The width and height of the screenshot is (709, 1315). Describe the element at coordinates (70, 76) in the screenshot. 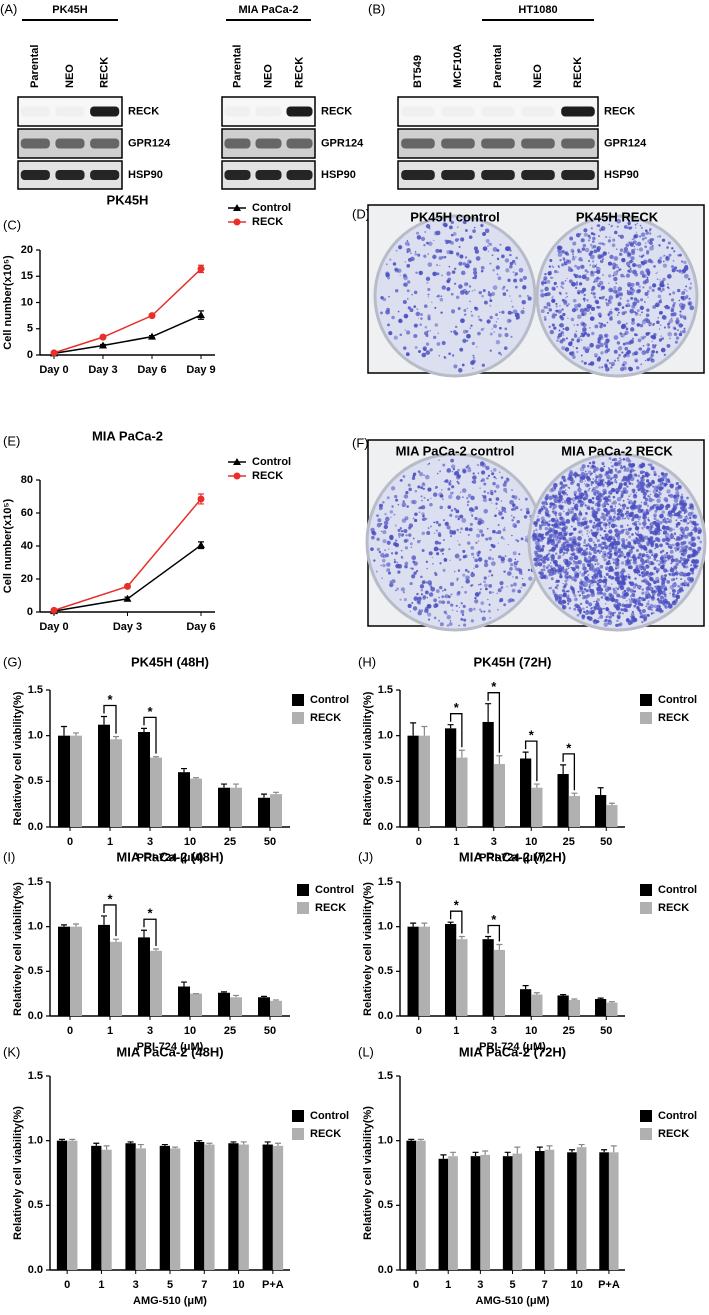

I see `lane-label: NEO` at that location.